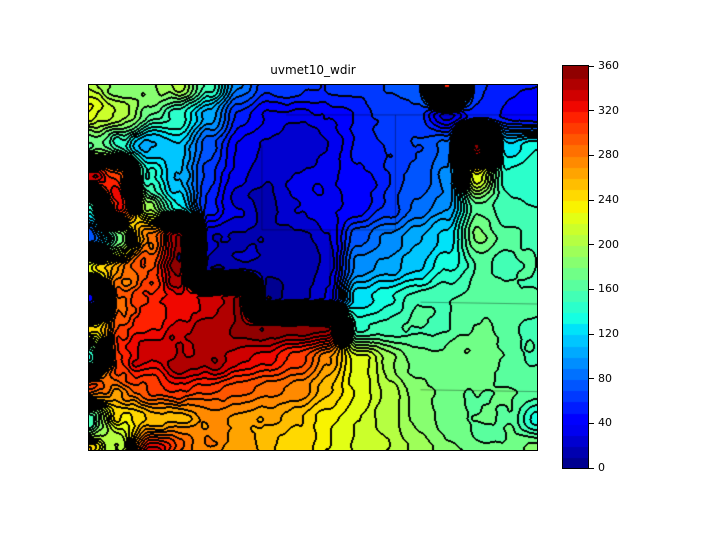 The image size is (720, 540). What do you see at coordinates (601, 467) in the screenshot?
I see `colorbar-tick-label: 0` at bounding box center [601, 467].